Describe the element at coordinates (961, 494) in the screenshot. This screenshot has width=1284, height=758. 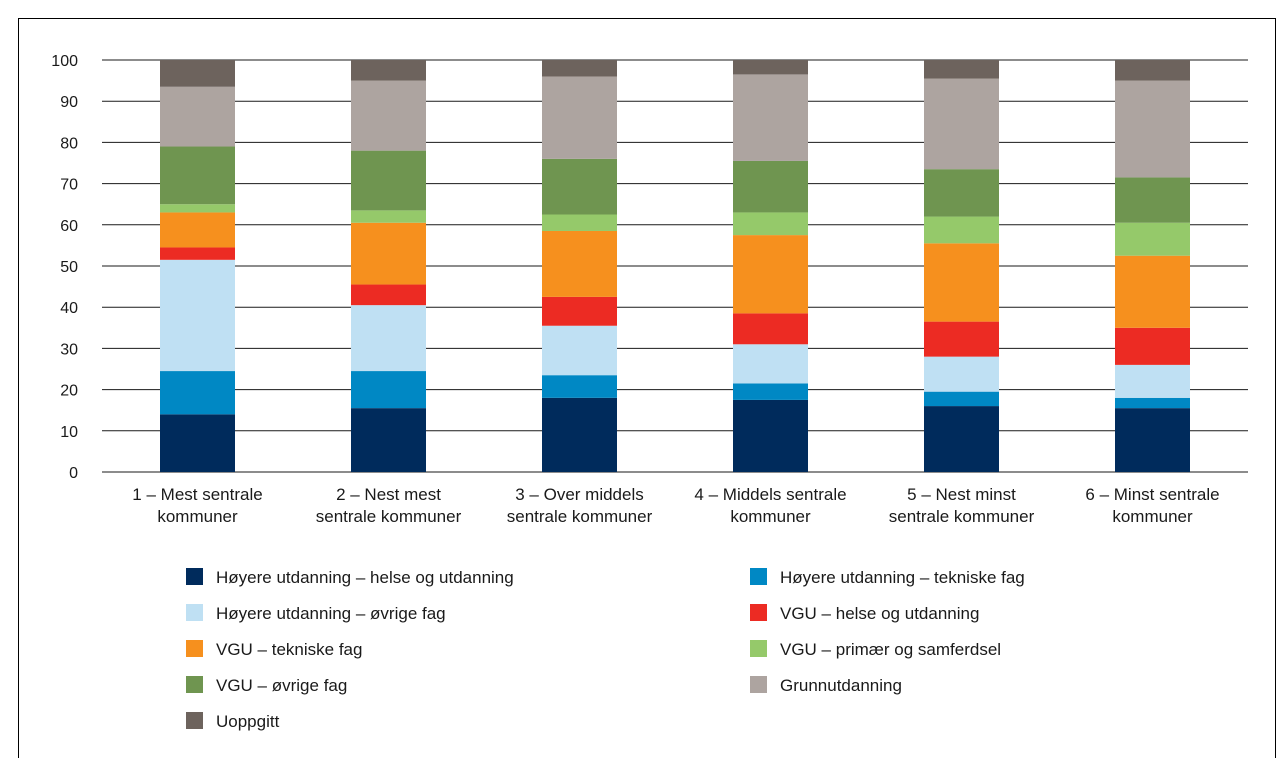
I see `x-category-label: 5 – Nest minst` at that location.